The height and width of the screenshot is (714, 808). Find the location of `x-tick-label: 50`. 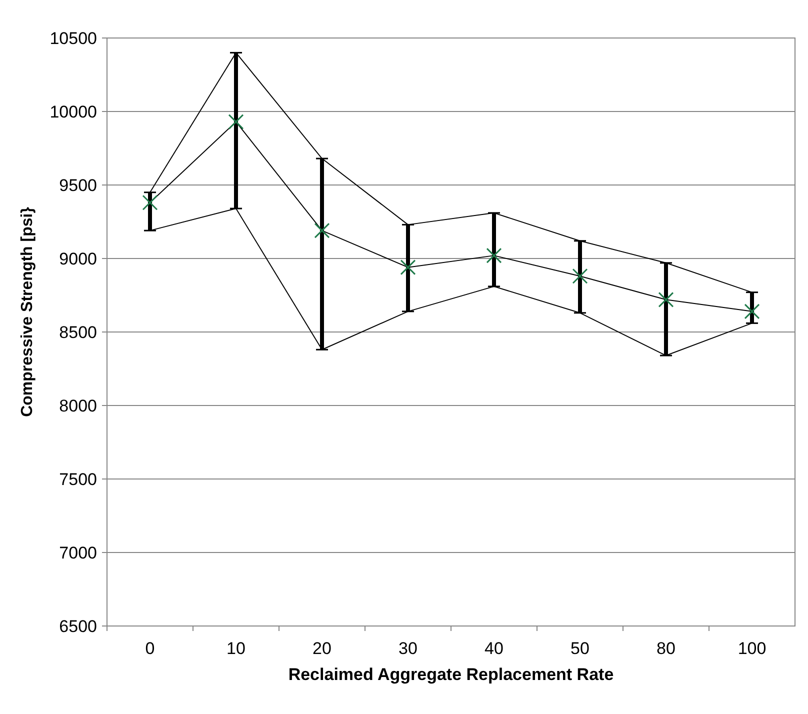

x-tick-label: 50 is located at coordinates (580, 648).